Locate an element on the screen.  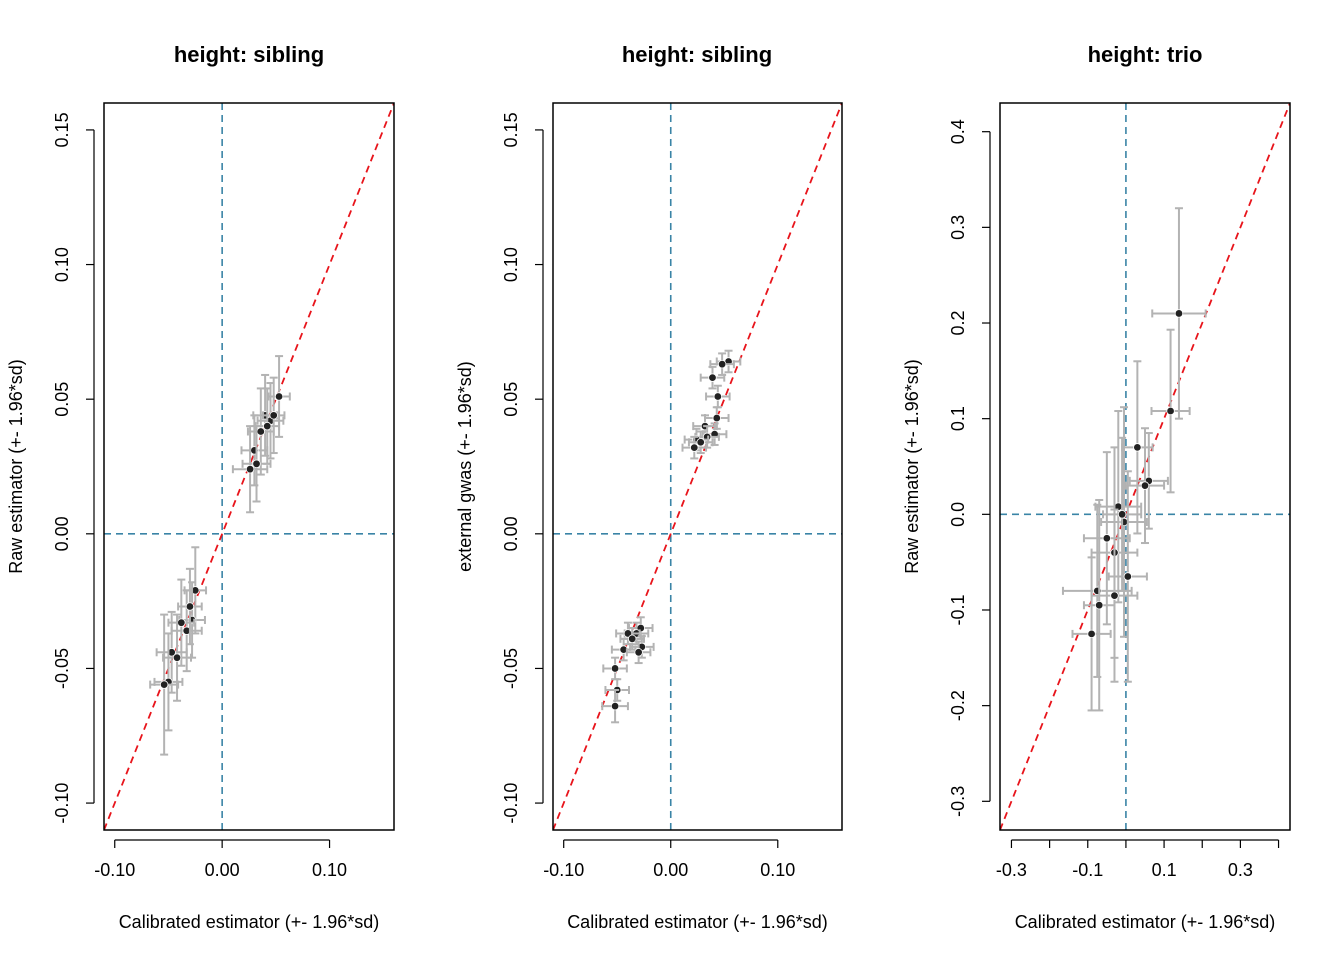
x-tick-label: -0.3 is located at coordinates (1011, 870).